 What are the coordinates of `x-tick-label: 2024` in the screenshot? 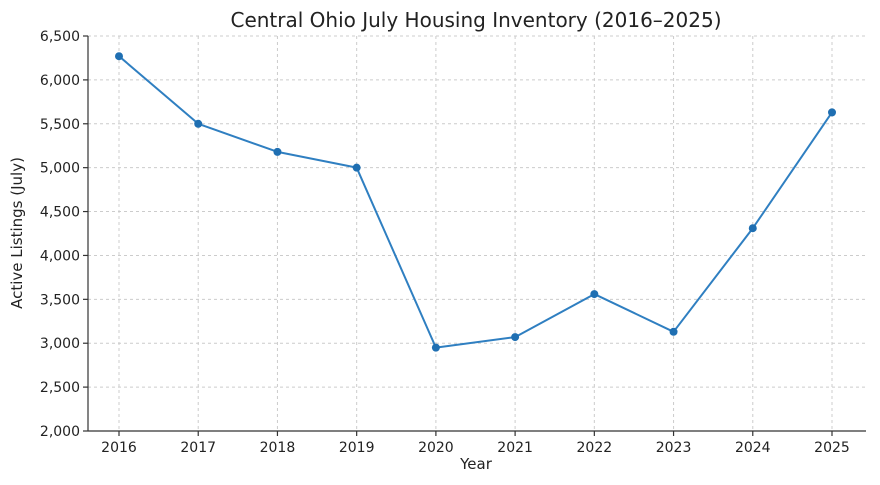 It's located at (753, 448).